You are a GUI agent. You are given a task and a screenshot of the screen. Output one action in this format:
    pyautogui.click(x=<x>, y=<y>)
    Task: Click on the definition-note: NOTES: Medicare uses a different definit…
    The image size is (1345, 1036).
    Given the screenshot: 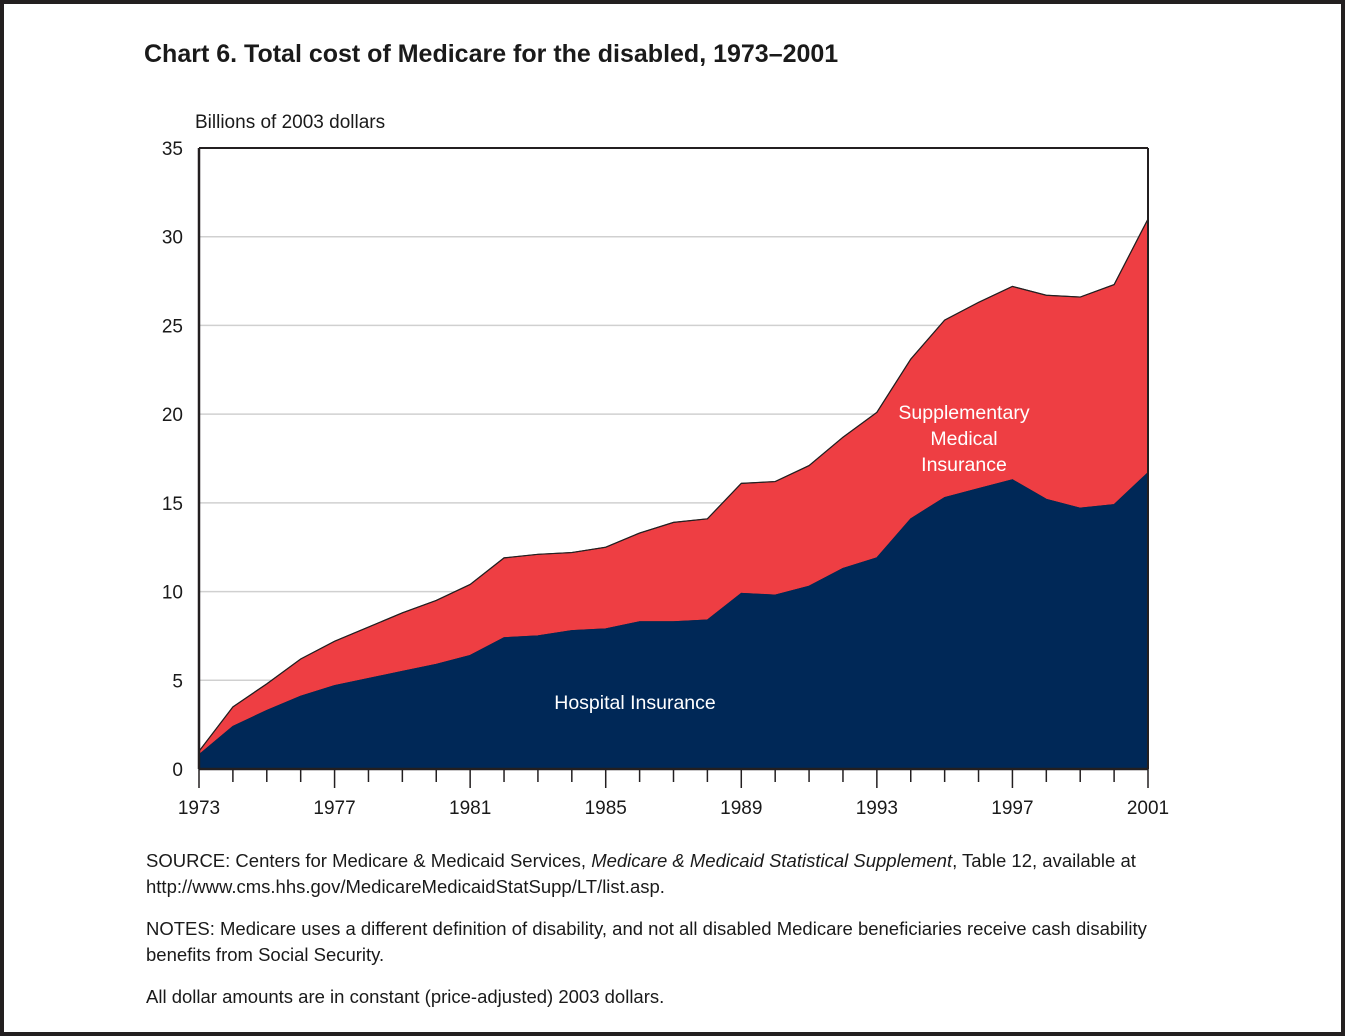 What is the action you would take?
    pyautogui.click(x=646, y=941)
    